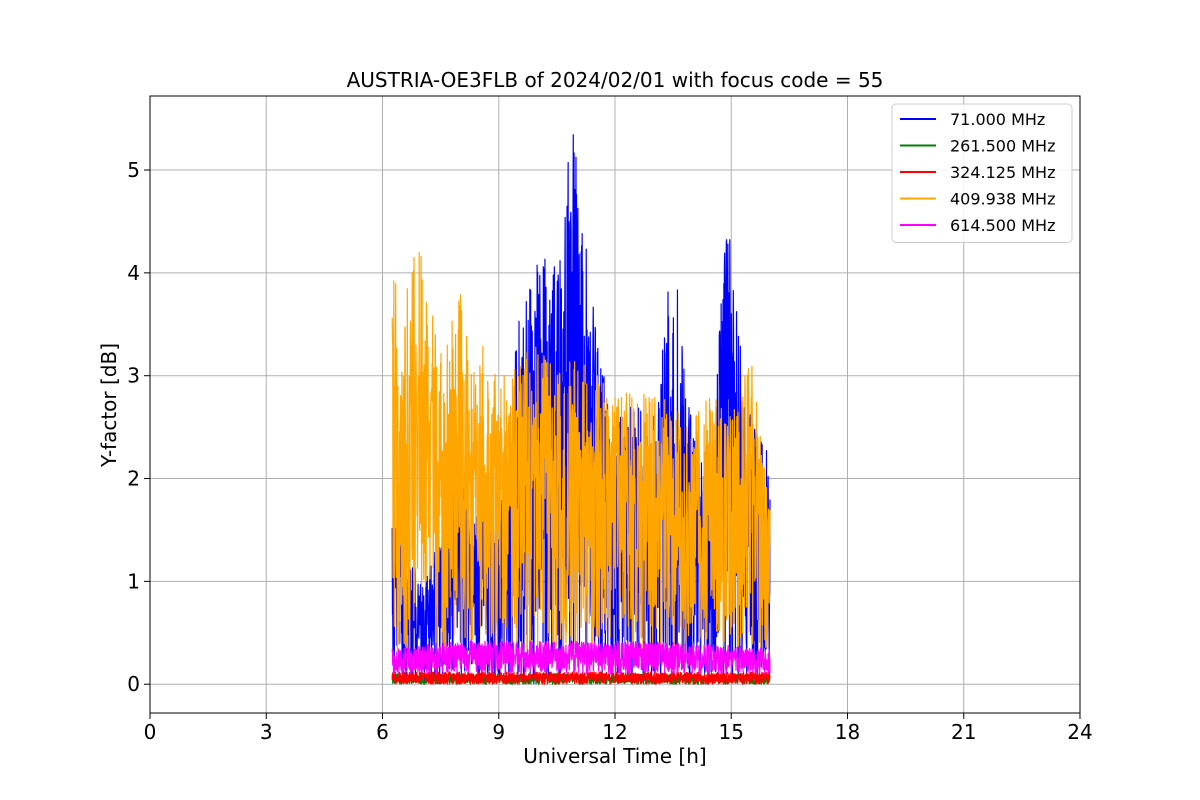 This screenshot has height=800, width=1200. Describe the element at coordinates (133, 170) in the screenshot. I see `y-tick-label: 5` at that location.